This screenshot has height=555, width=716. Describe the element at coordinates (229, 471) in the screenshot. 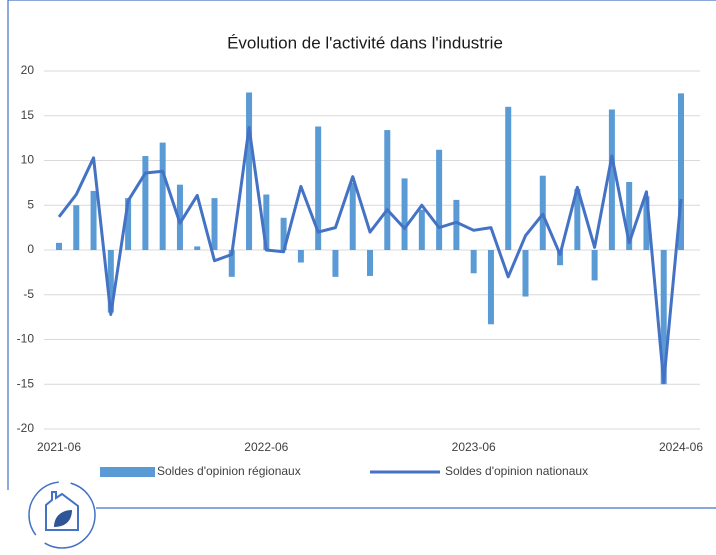

I see `legend-label: Soldes d'opinion régionaux` at that location.